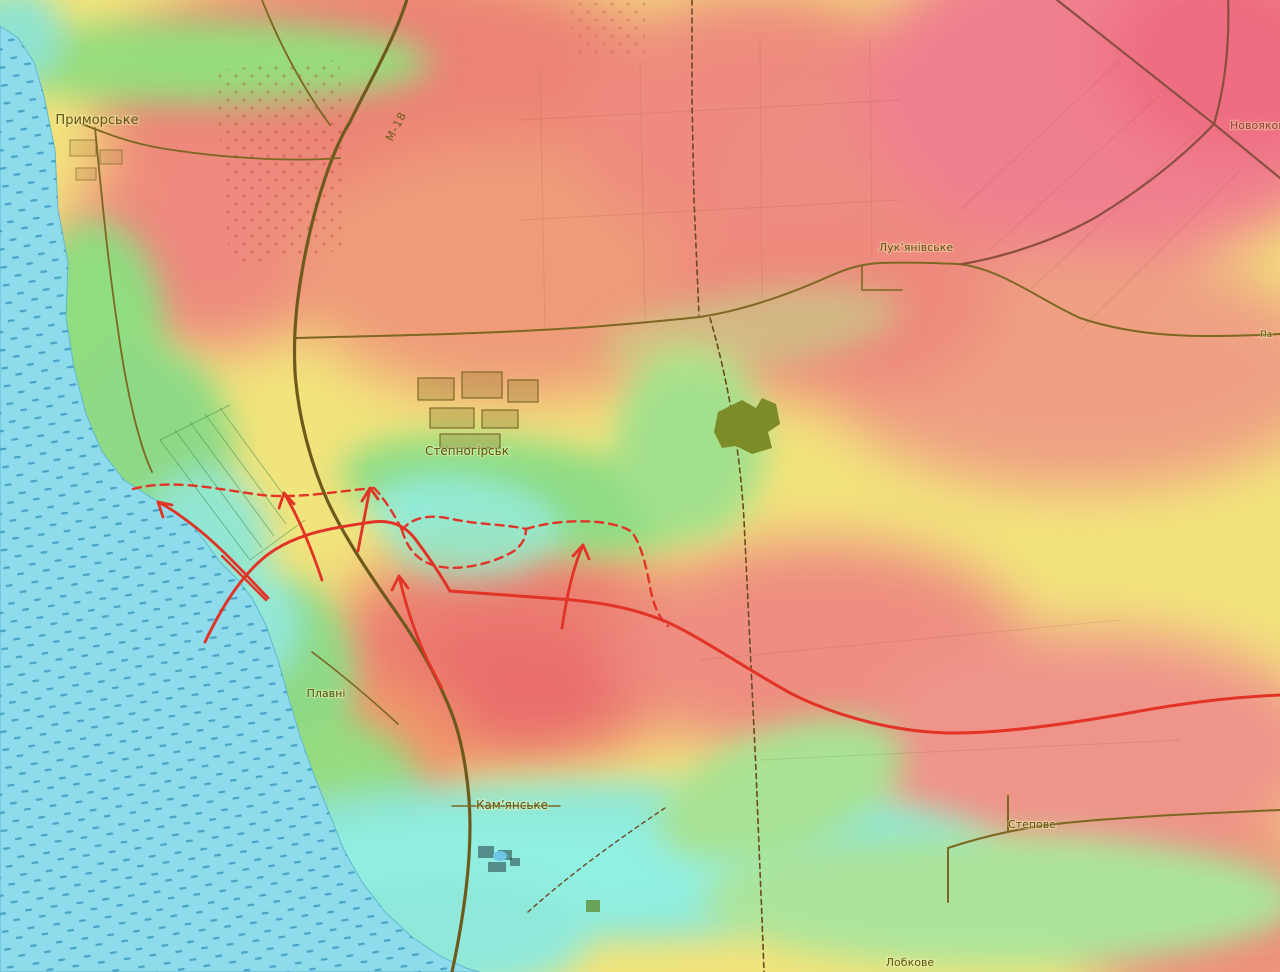 The width and height of the screenshot is (1280, 972). What do you see at coordinates (211, 236) in the screenshot?
I see `road-prymorske` at bounding box center [211, 236].